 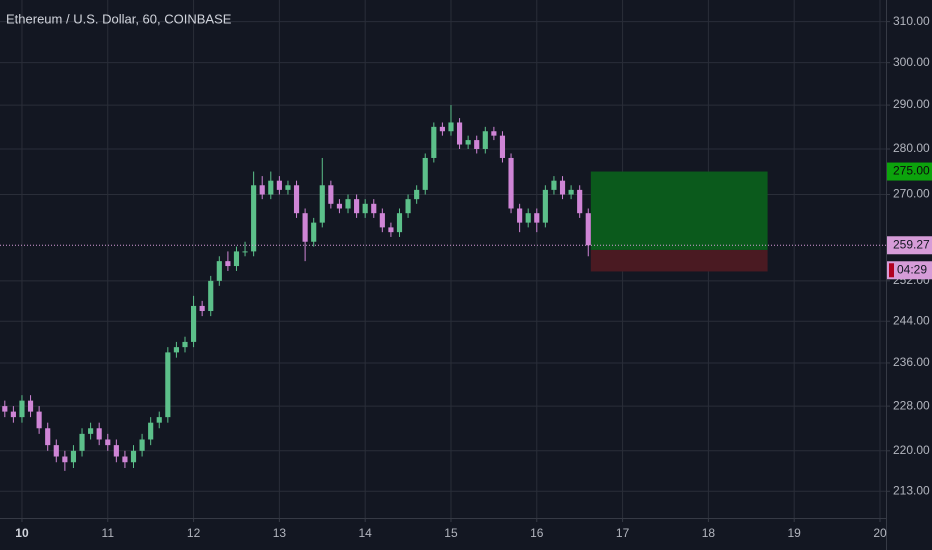 What do you see at coordinates (911, 21) in the screenshot?
I see `y-tick-label: 310.00` at bounding box center [911, 21].